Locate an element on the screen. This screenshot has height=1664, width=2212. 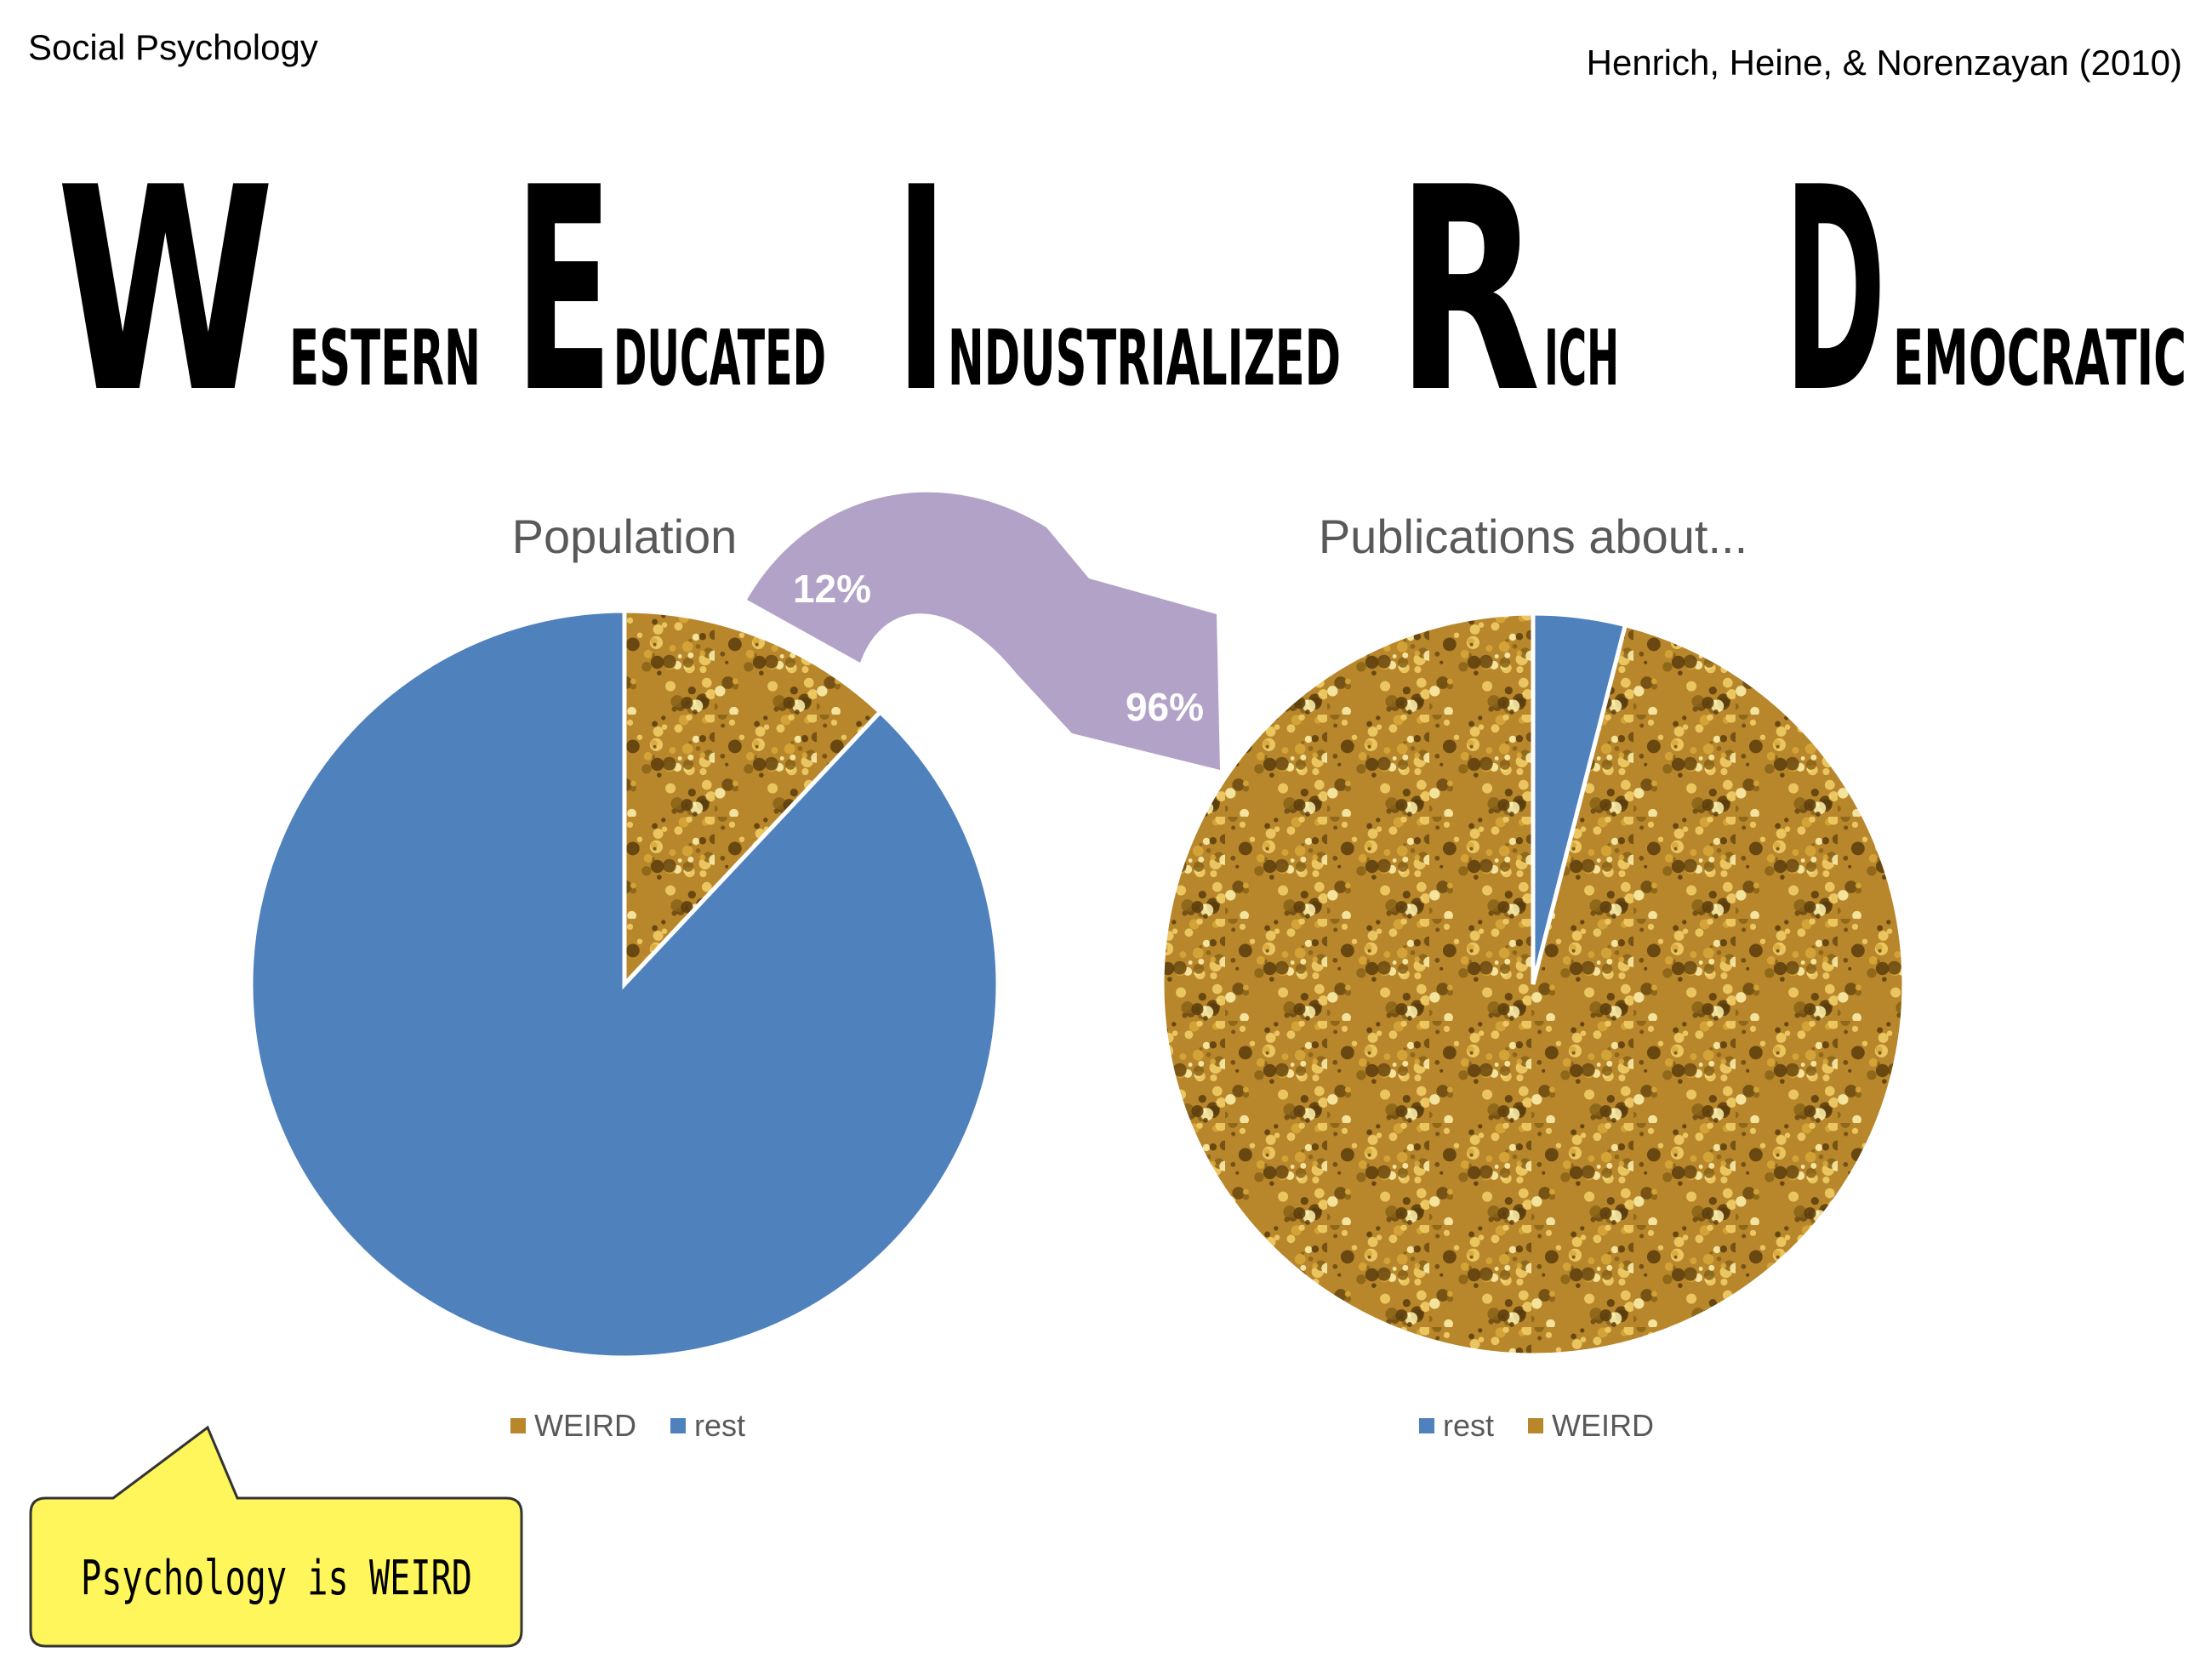
acronym-initial: E is located at coordinates (564, 291).